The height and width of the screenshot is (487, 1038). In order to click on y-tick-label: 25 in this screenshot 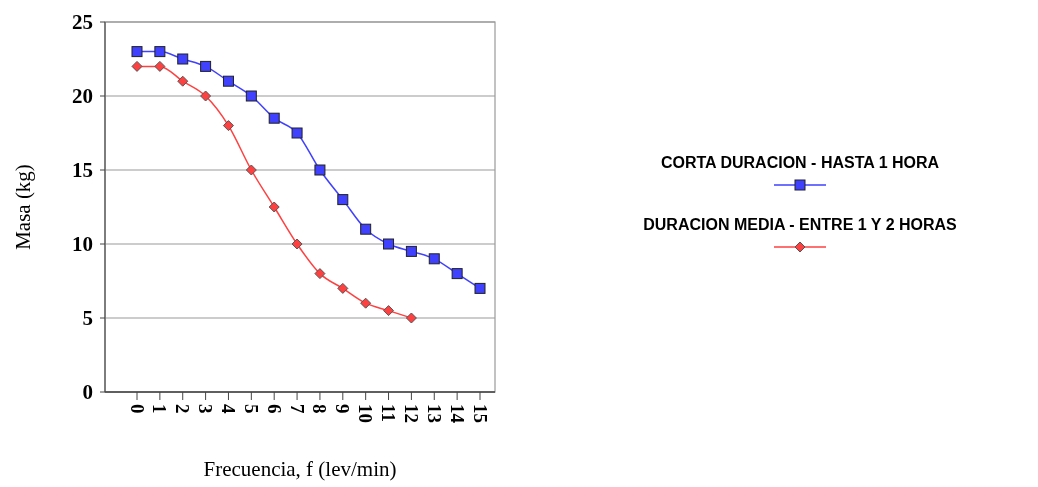, I will do `click(82, 22)`.